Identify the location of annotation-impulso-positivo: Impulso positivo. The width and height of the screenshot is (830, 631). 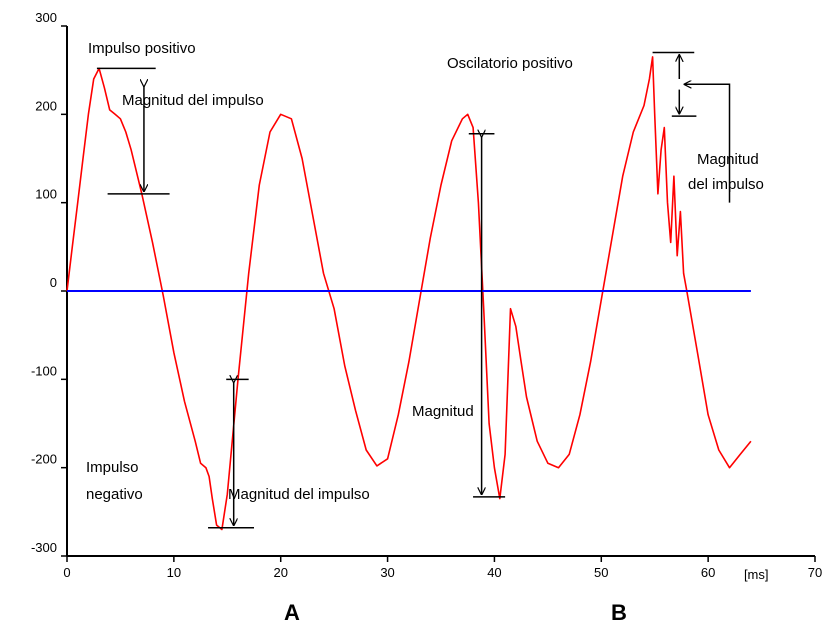
(142, 48).